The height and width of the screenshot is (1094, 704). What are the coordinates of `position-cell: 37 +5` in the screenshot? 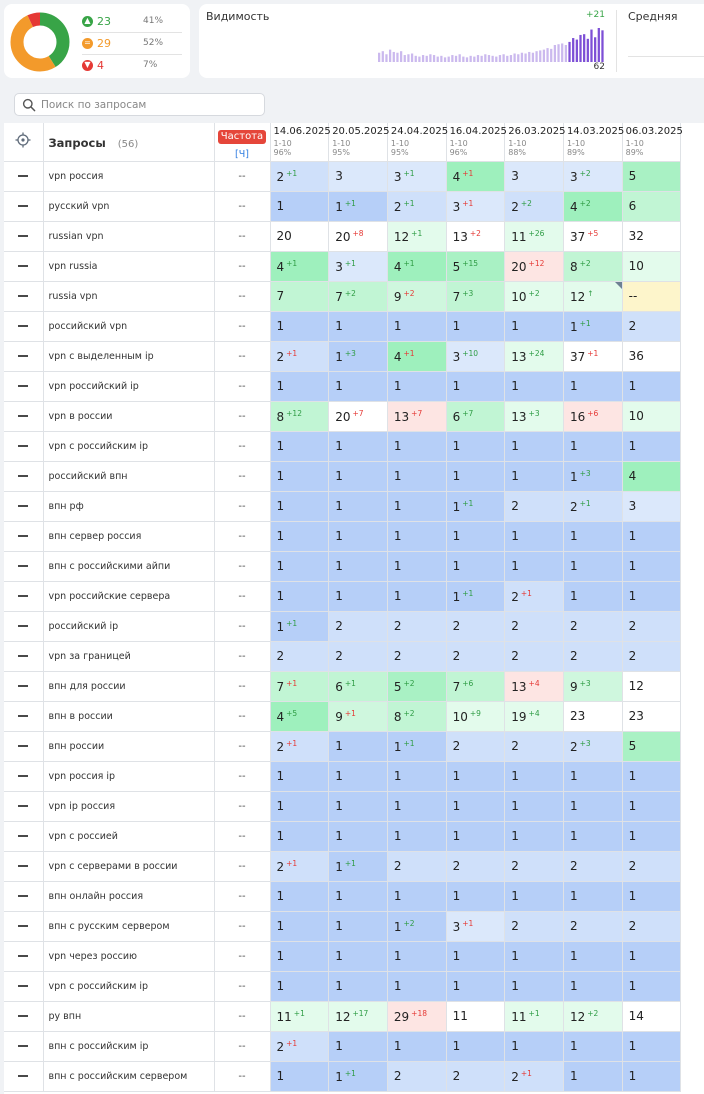 It's located at (593, 236).